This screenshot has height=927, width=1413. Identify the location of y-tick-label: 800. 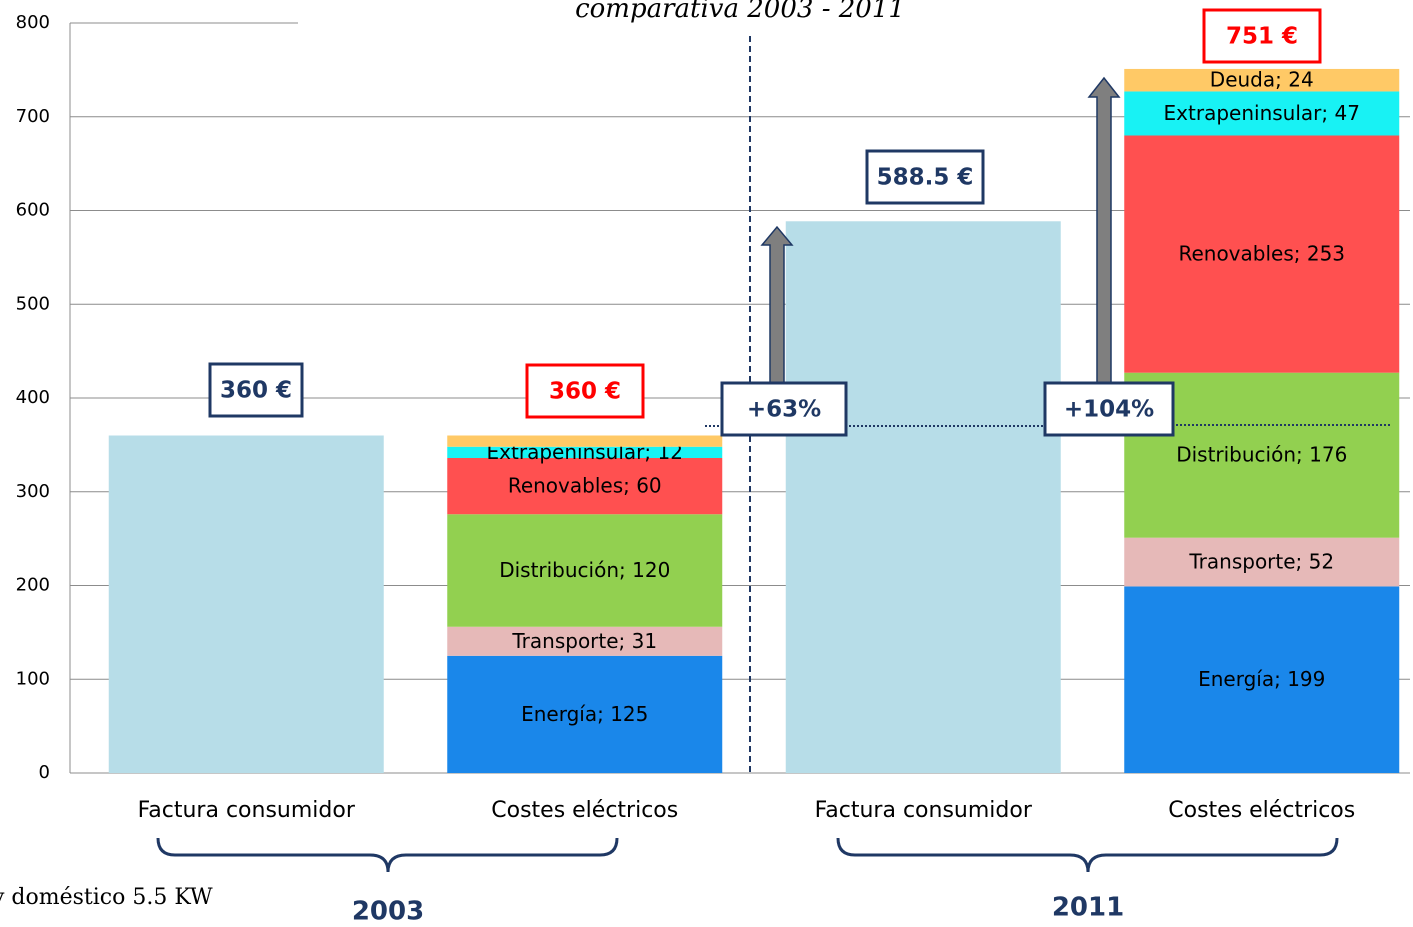
(33, 22).